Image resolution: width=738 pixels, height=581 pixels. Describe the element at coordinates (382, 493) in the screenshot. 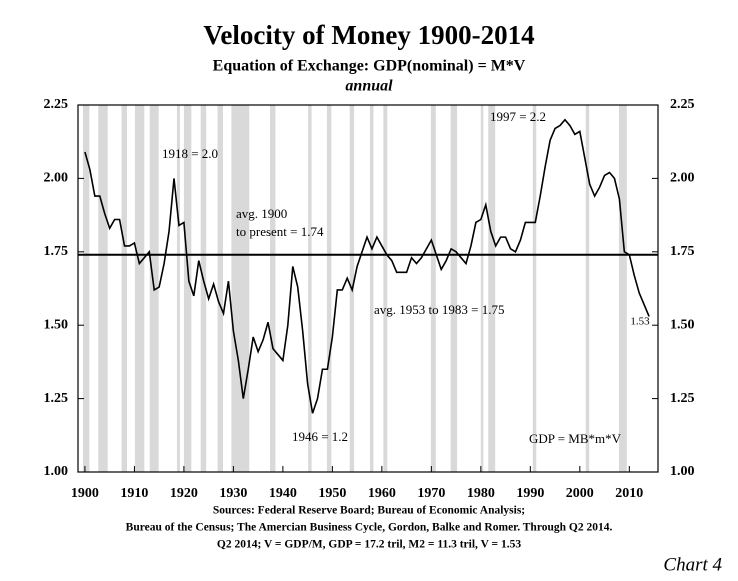

I see `x-tick-label: 1960` at that location.